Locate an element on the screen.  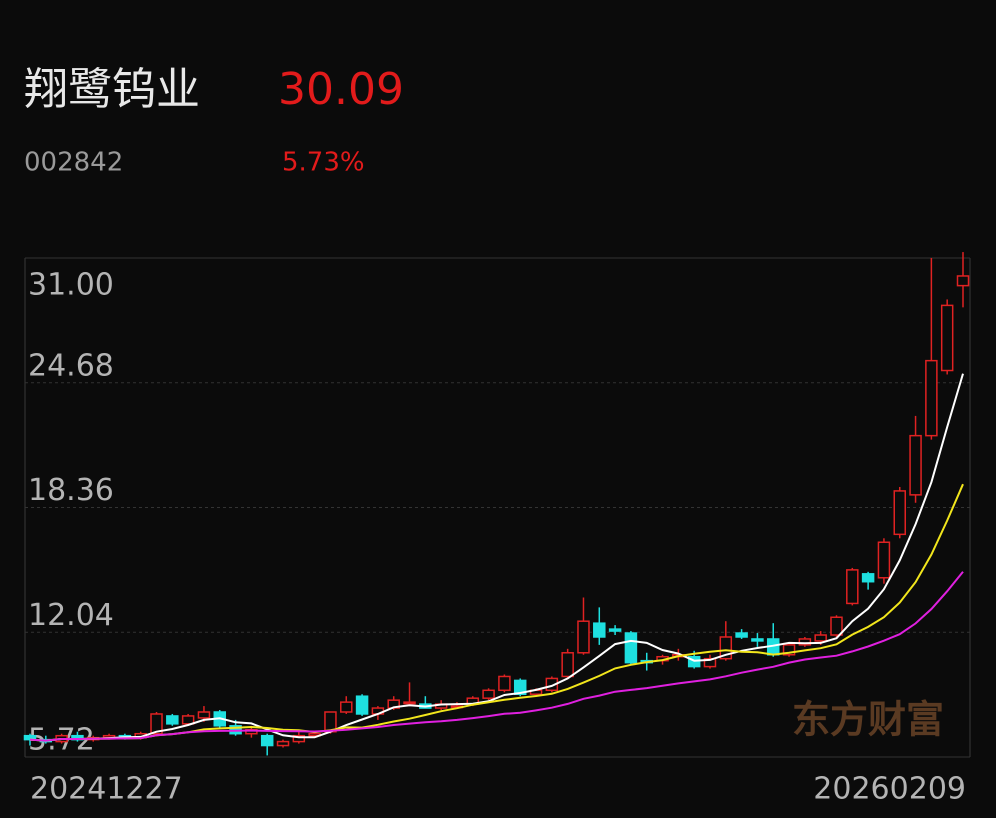
x-tick-label: 20241227 is located at coordinates (106, 789).